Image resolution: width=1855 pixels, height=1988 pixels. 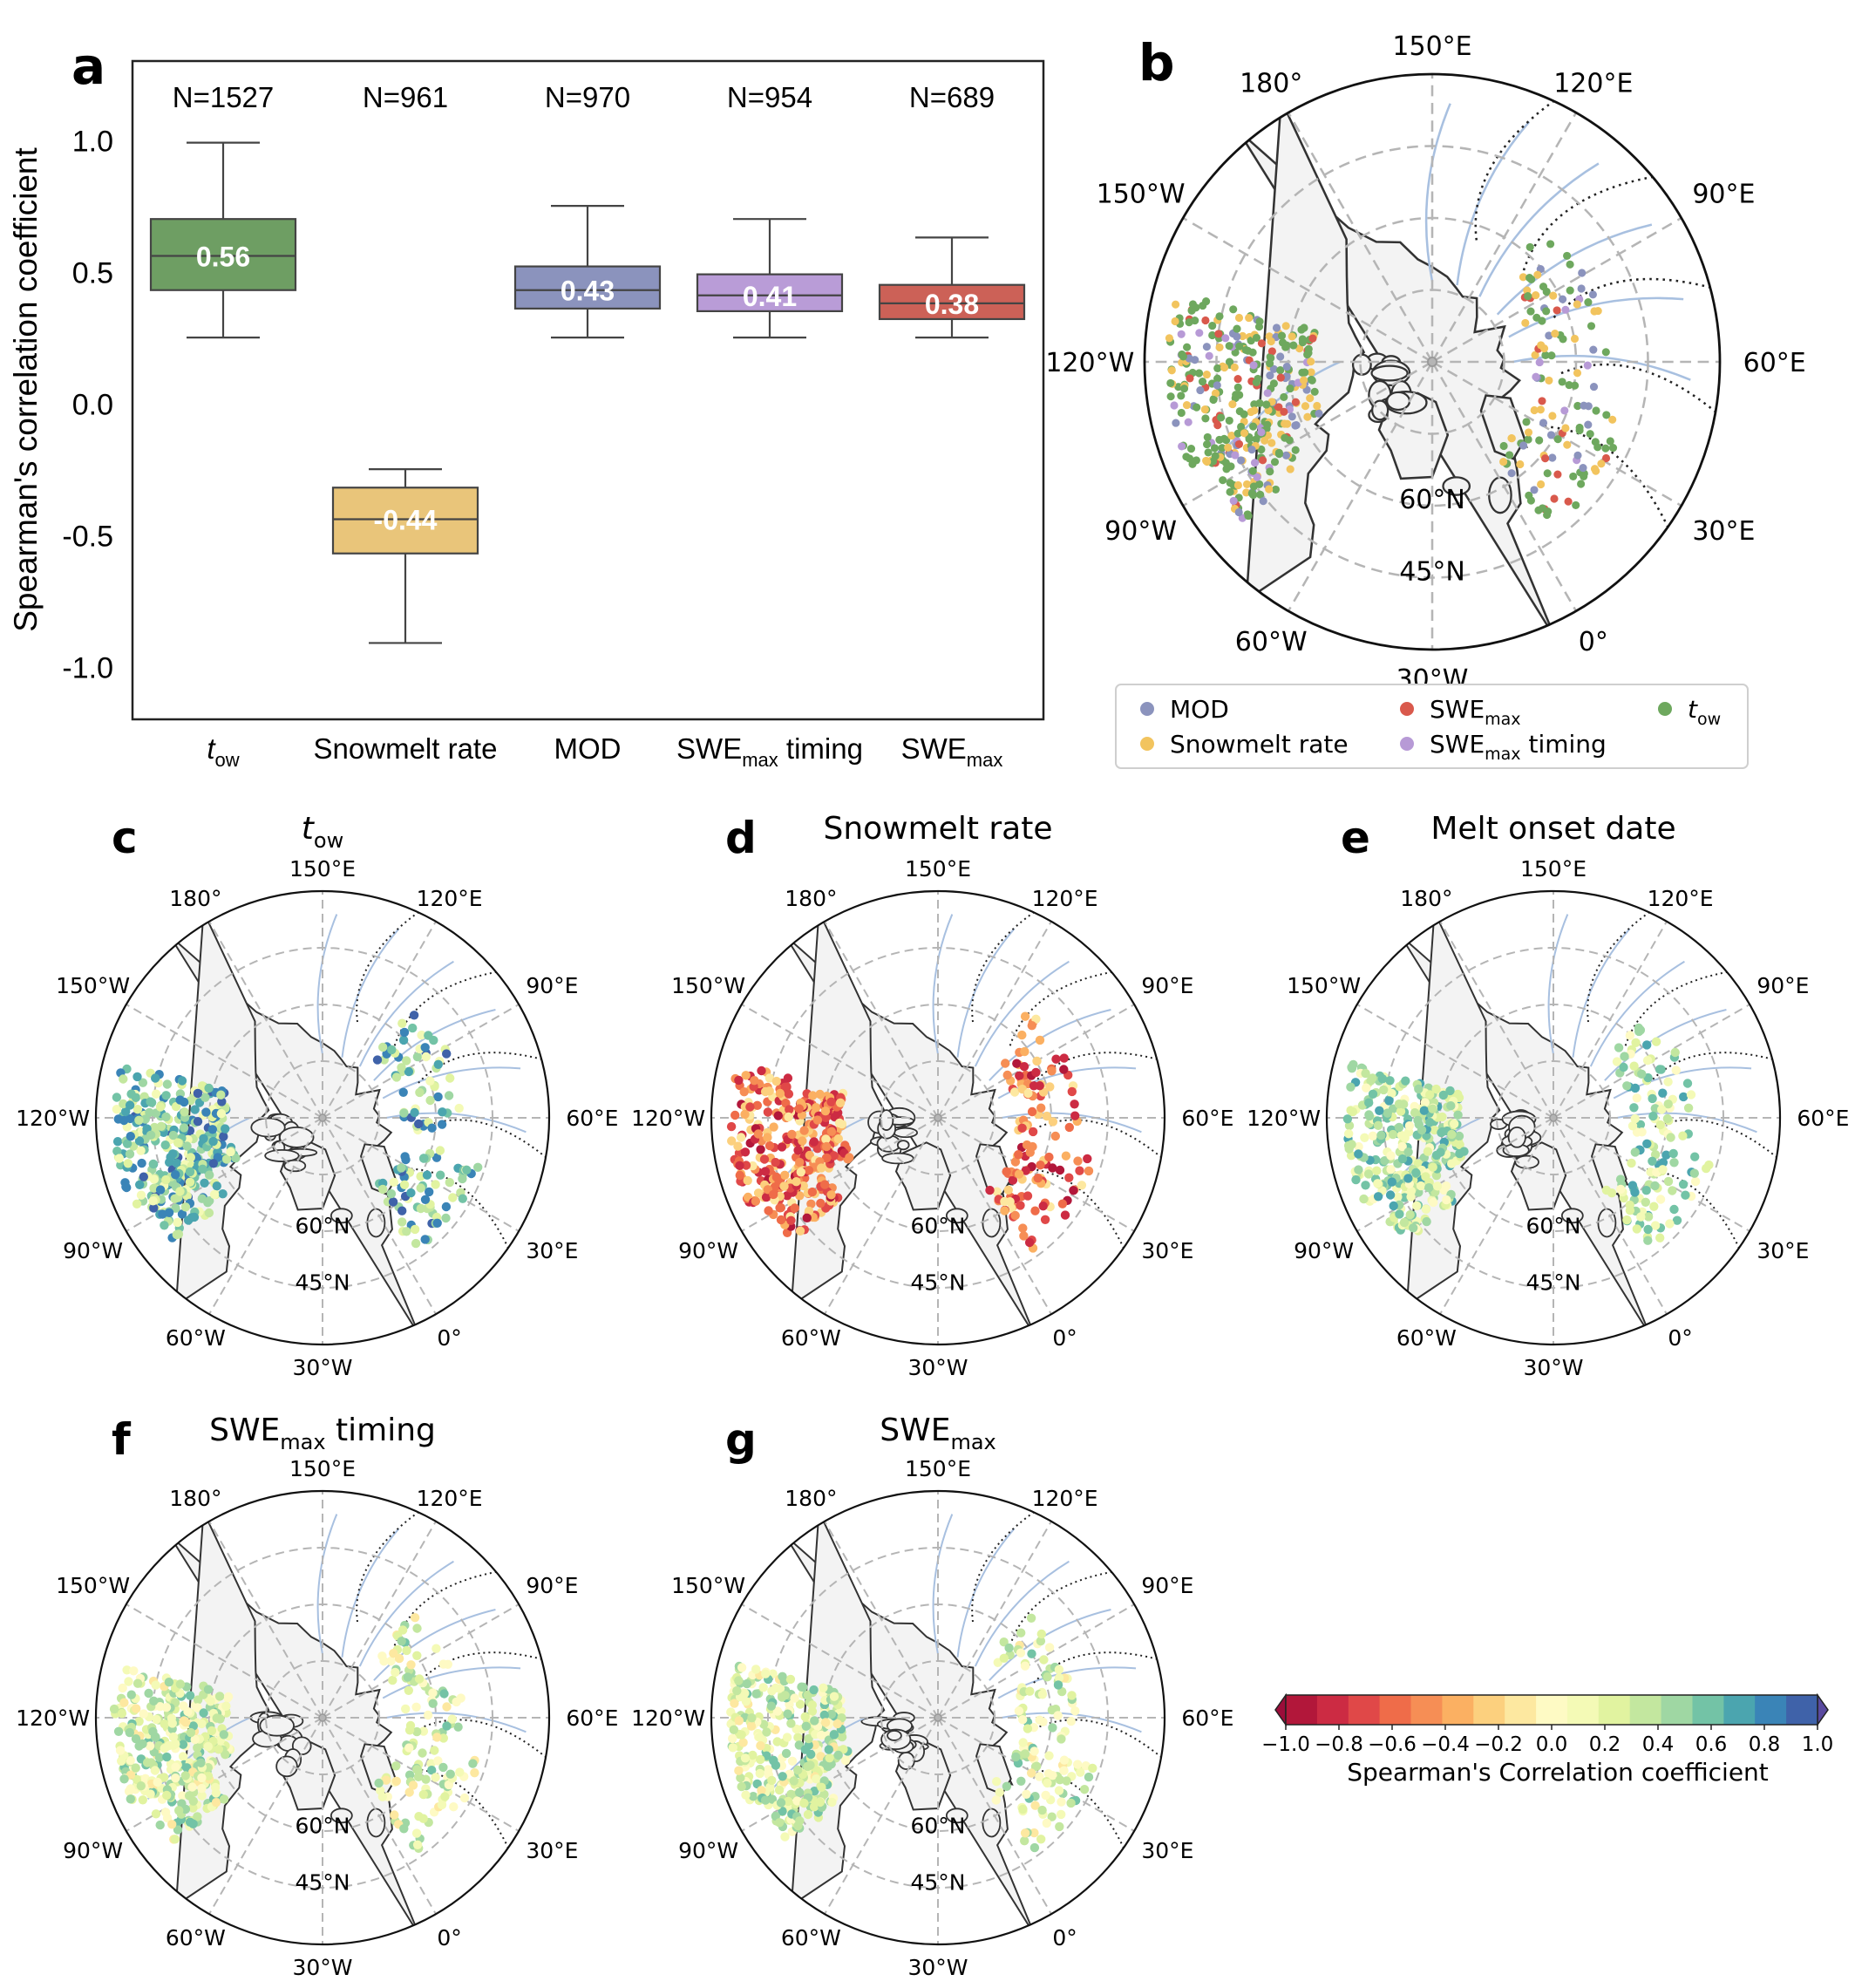 What do you see at coordinates (1207, 1718) in the screenshot?
I see `longitude-label: 60°E` at bounding box center [1207, 1718].